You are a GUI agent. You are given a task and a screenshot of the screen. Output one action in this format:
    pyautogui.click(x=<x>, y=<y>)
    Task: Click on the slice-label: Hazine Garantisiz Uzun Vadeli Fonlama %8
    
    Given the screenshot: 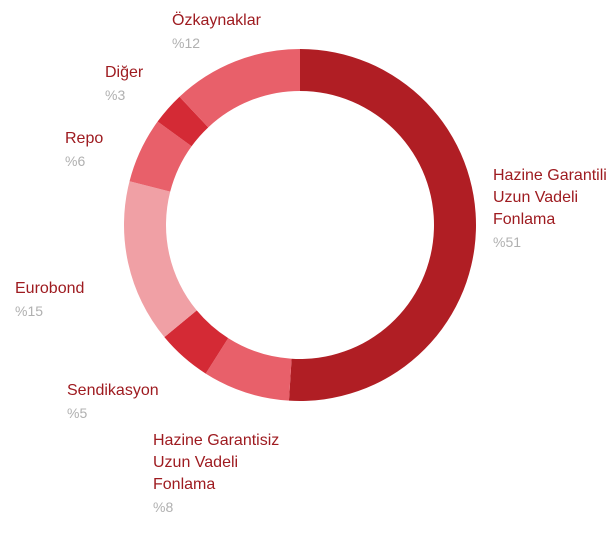 What is the action you would take?
    pyautogui.click(x=223, y=474)
    